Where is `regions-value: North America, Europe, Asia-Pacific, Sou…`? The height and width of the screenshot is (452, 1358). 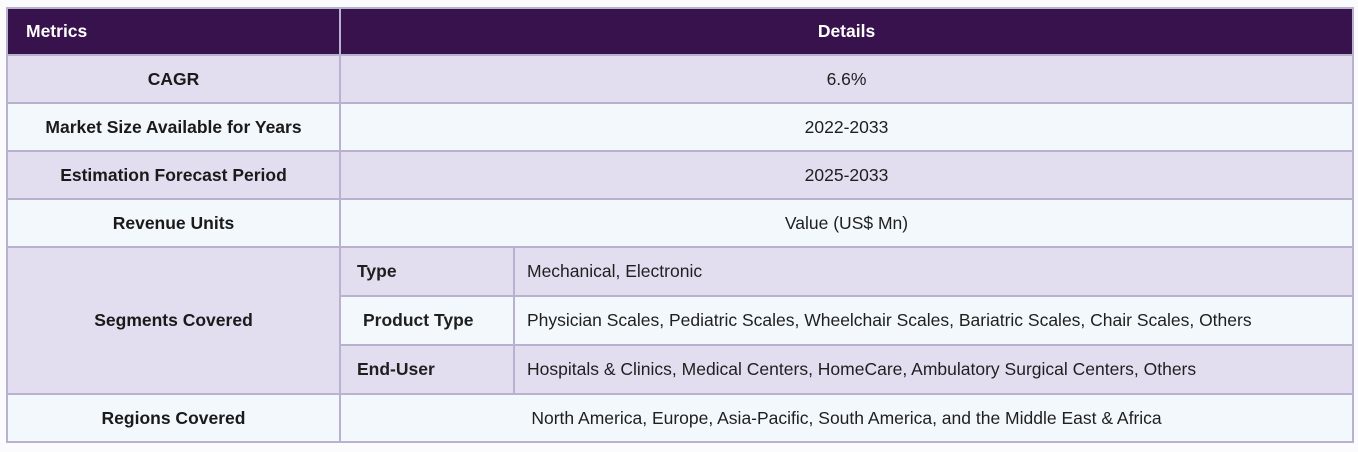 regions-value: North America, Europe, Asia-Pacific, Sou… is located at coordinates (846, 418).